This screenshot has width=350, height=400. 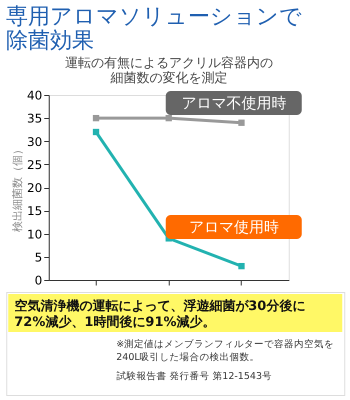 What do you see at coordinates (38, 257) in the screenshot?
I see `y-tick-label: 5` at bounding box center [38, 257].